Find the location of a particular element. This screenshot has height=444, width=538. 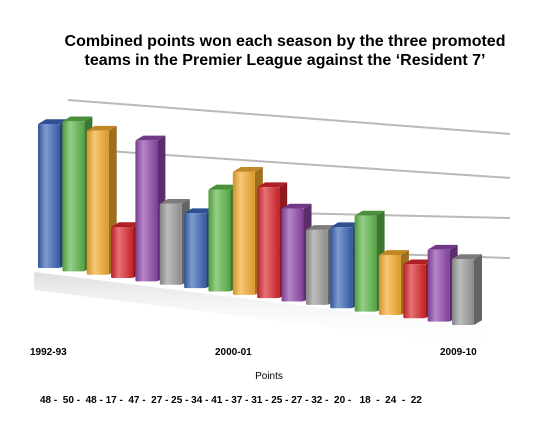

x-tick-label-last: 2009-10 is located at coordinates (458, 352).